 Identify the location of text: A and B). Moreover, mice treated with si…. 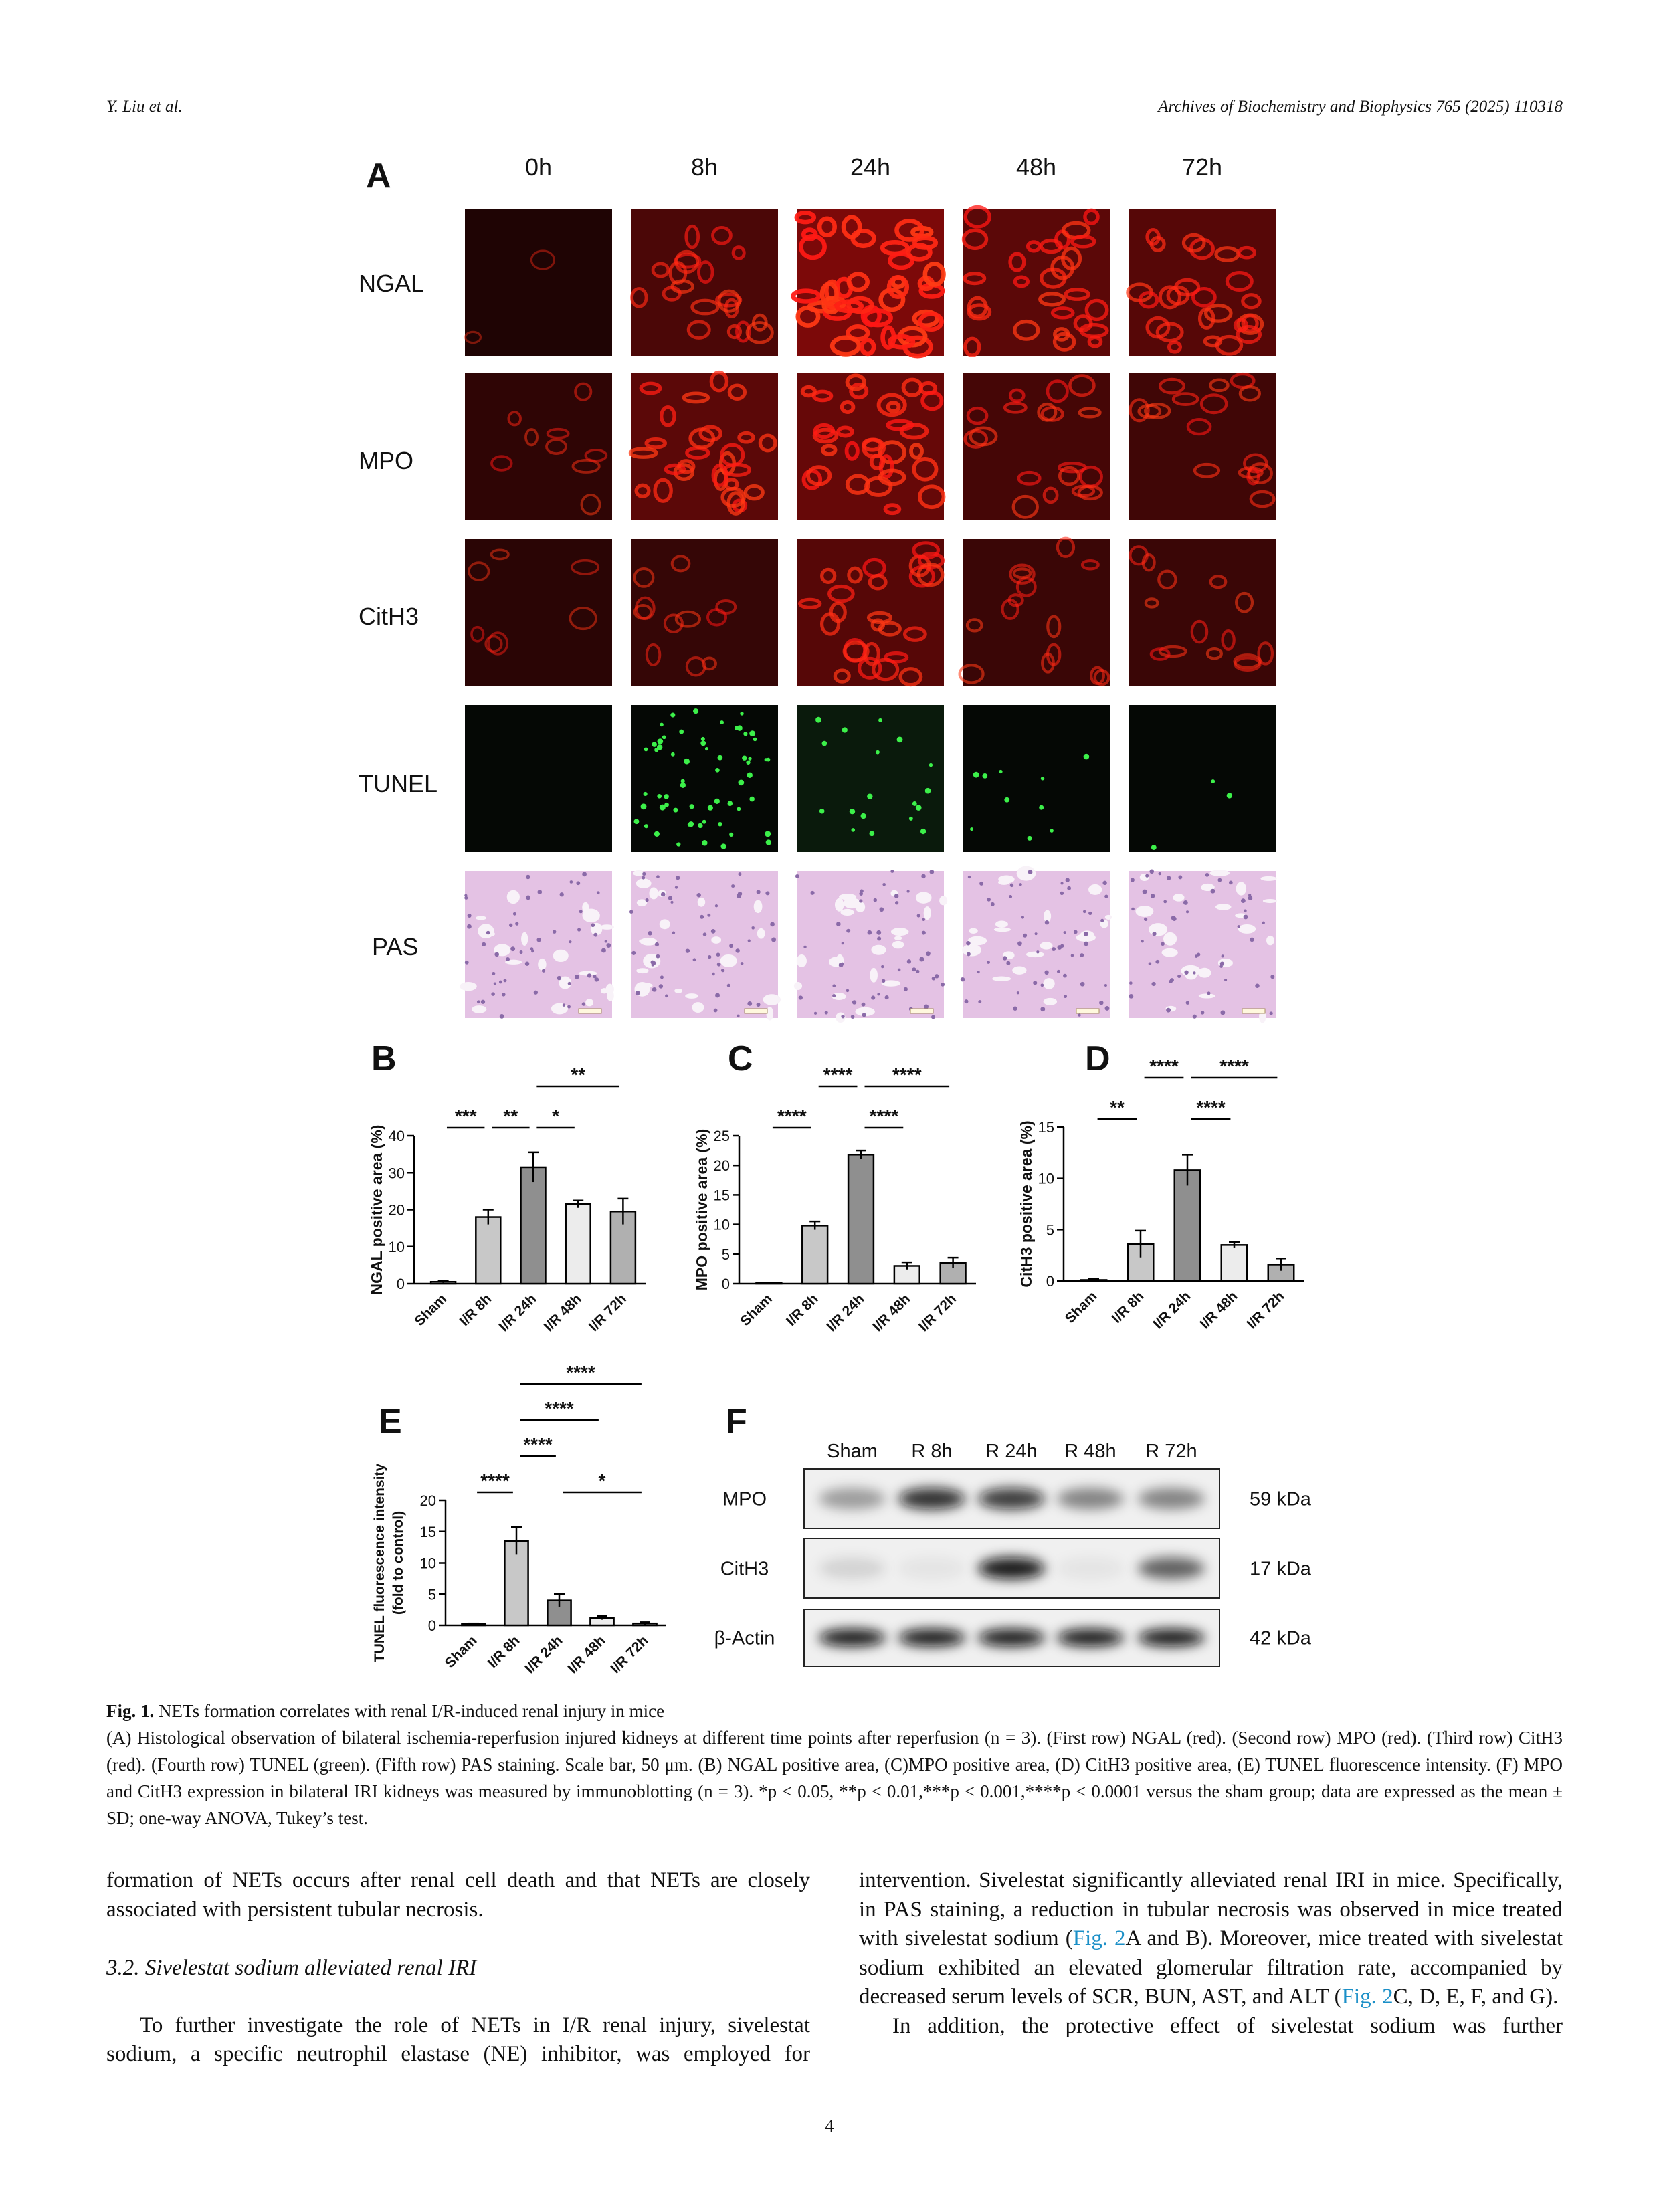
(1211, 1967).